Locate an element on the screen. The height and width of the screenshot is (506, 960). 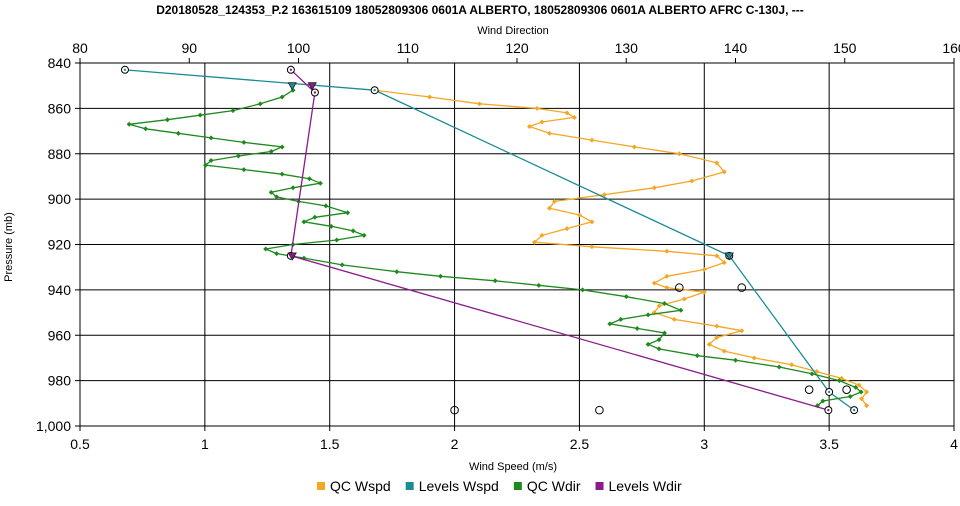
x2-tick-label: 110 is located at coordinates (408, 48).